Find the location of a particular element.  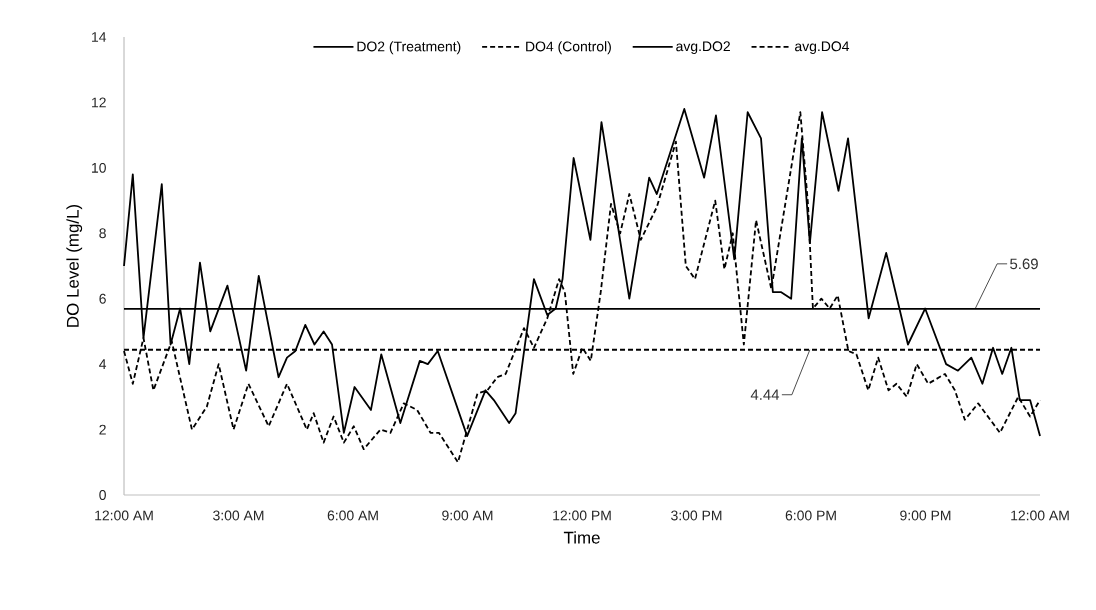

x-tick-label: 6:00 AM is located at coordinates (352, 515).